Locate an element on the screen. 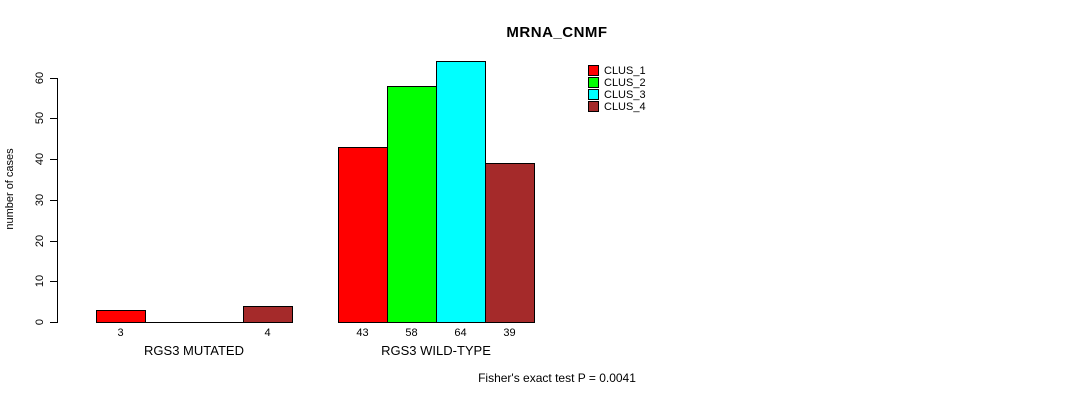 Image resolution: width=1090 pixels, height=400 pixels. y-tick-label: 20 is located at coordinates (40, 240).